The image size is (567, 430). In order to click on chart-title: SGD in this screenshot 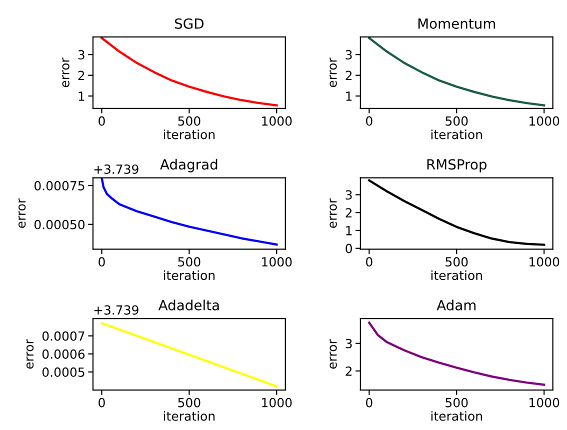, I will do `click(189, 23)`.